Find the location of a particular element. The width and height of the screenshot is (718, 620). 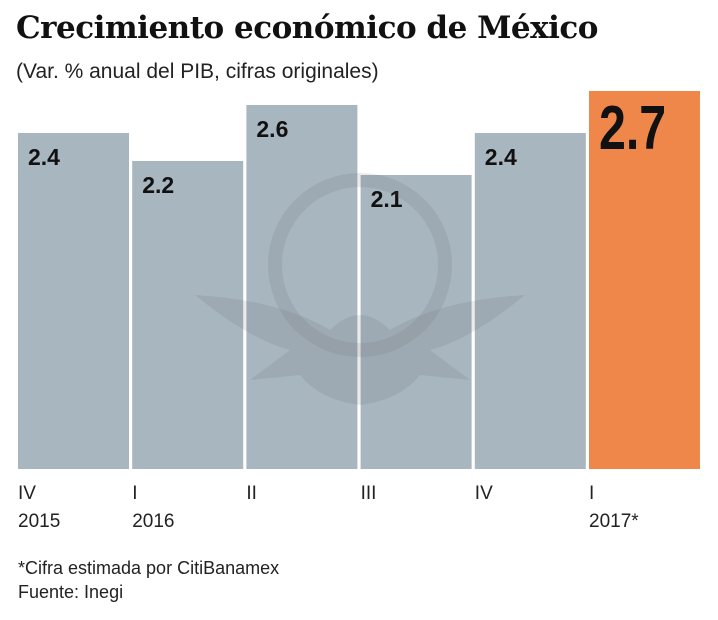

data-label: 2.7 is located at coordinates (632, 127).